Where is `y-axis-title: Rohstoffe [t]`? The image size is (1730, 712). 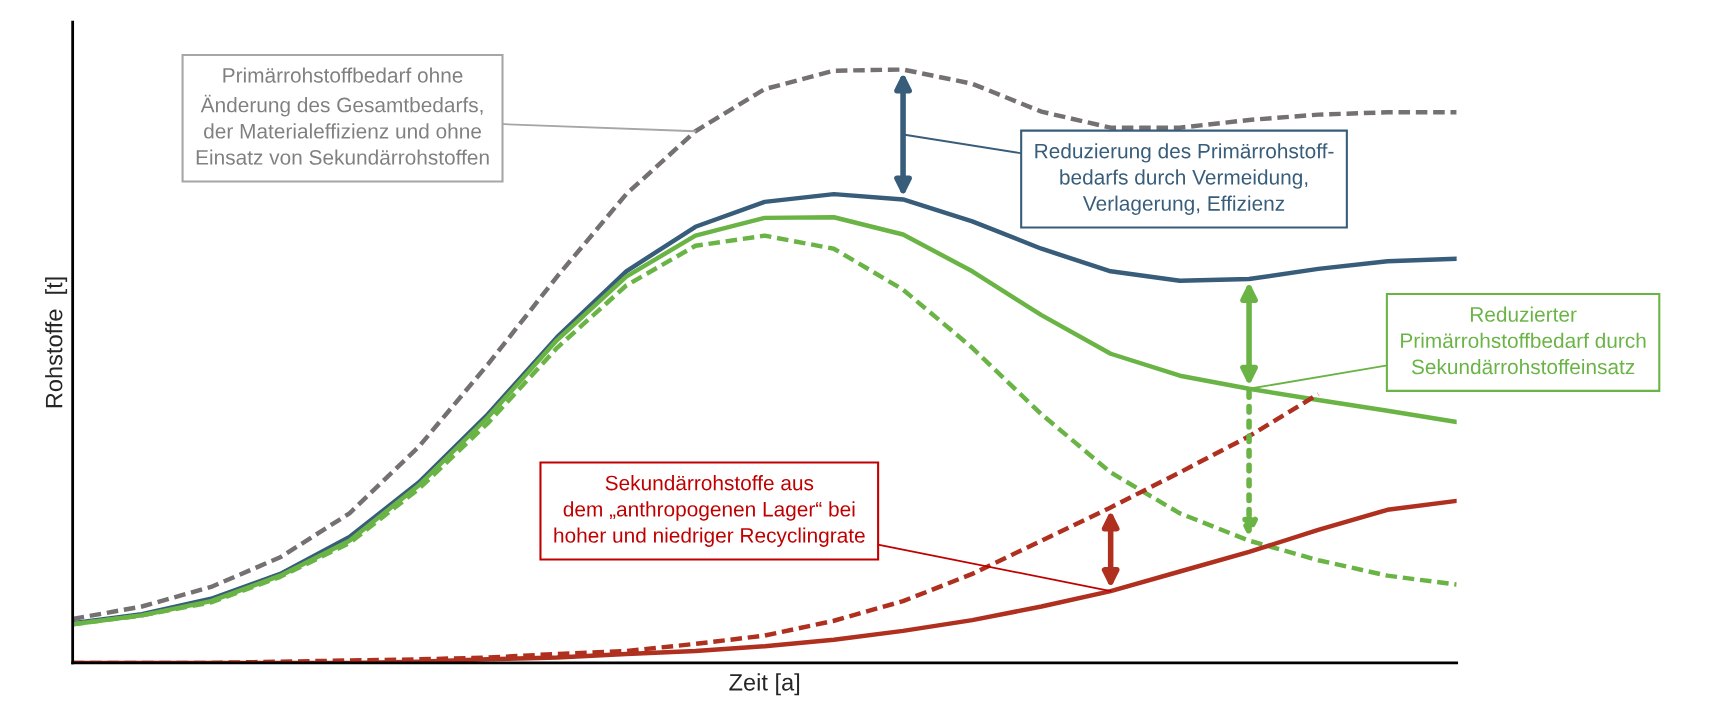
y-axis-title: Rohstoffe [t] is located at coordinates (56, 342).